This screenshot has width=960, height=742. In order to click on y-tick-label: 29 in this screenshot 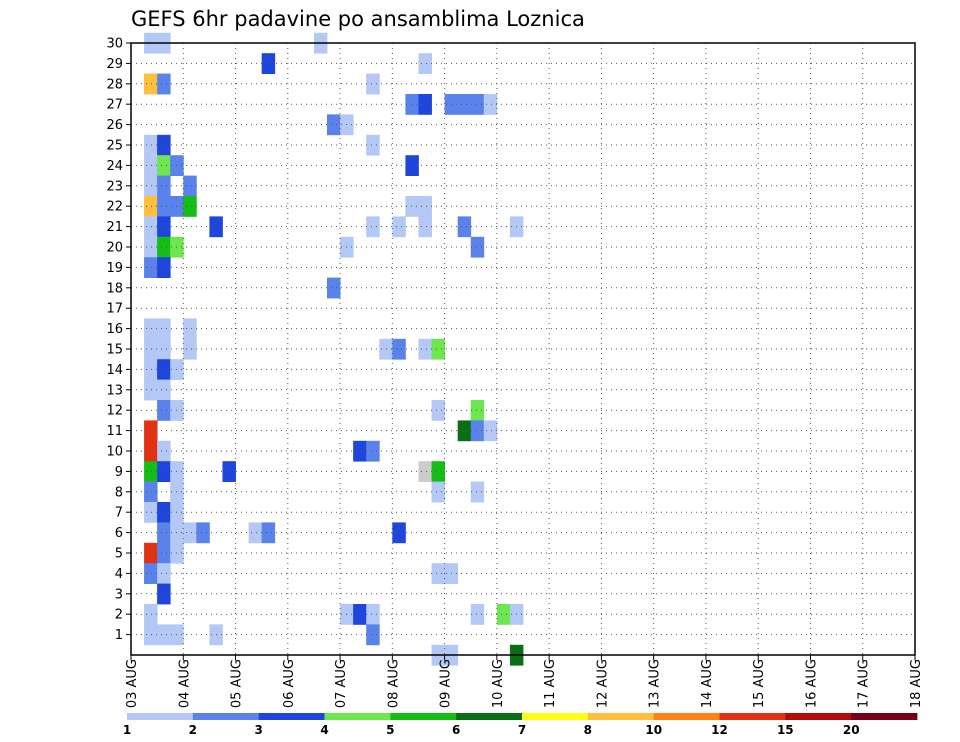, I will do `click(114, 64)`.